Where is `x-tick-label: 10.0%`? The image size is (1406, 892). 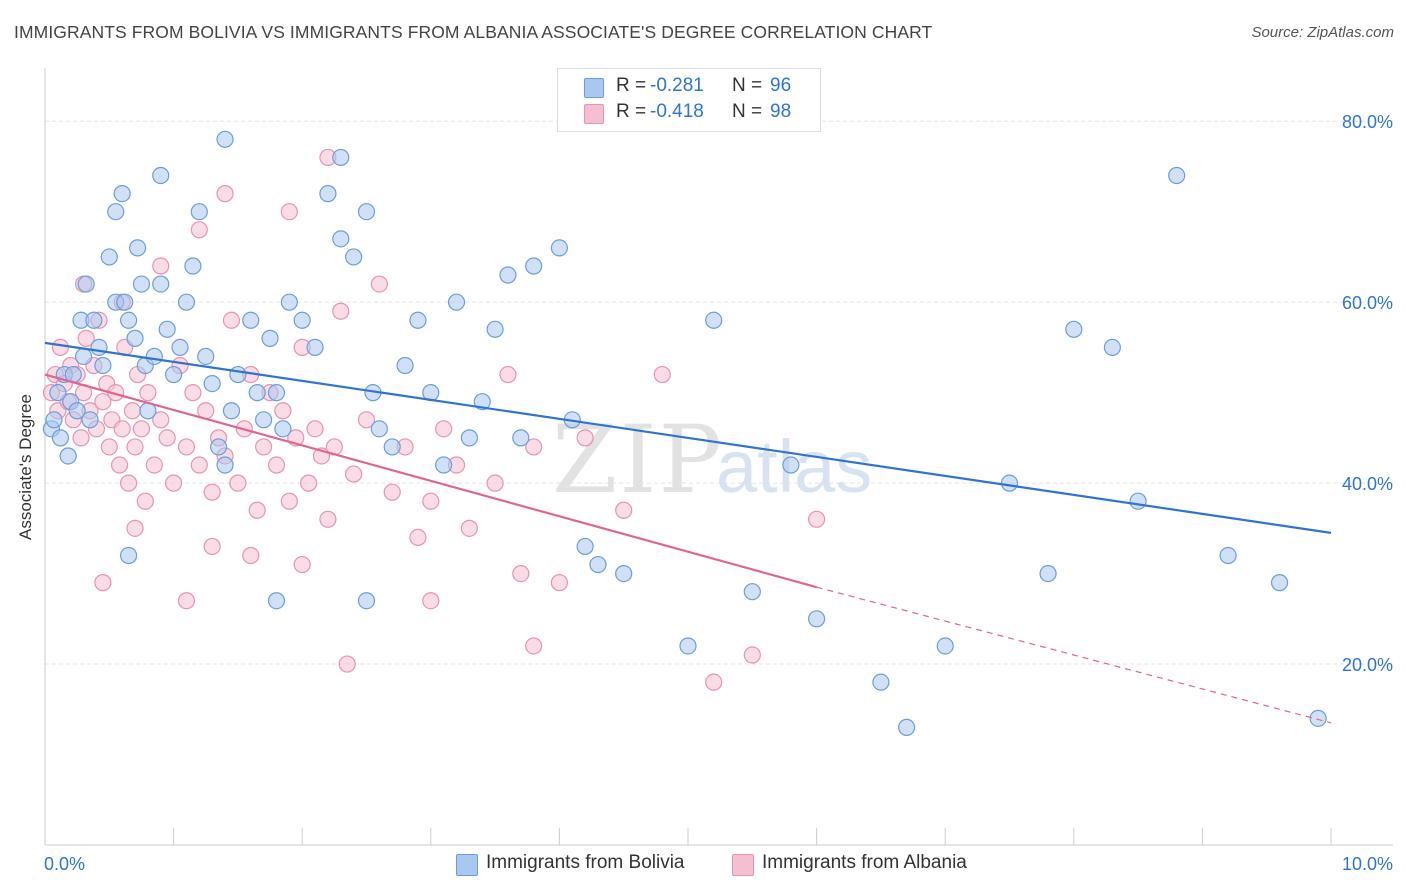 x-tick-label: 10.0% is located at coordinates (1367, 864).